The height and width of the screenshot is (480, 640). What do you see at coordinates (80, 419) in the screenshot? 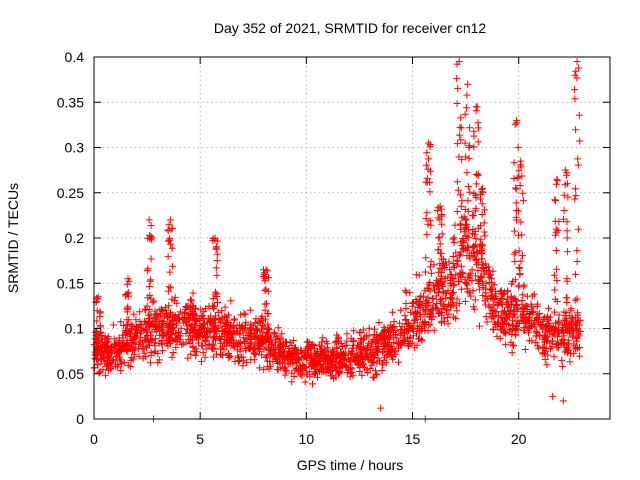
I see `y-tick-label: 0` at bounding box center [80, 419].